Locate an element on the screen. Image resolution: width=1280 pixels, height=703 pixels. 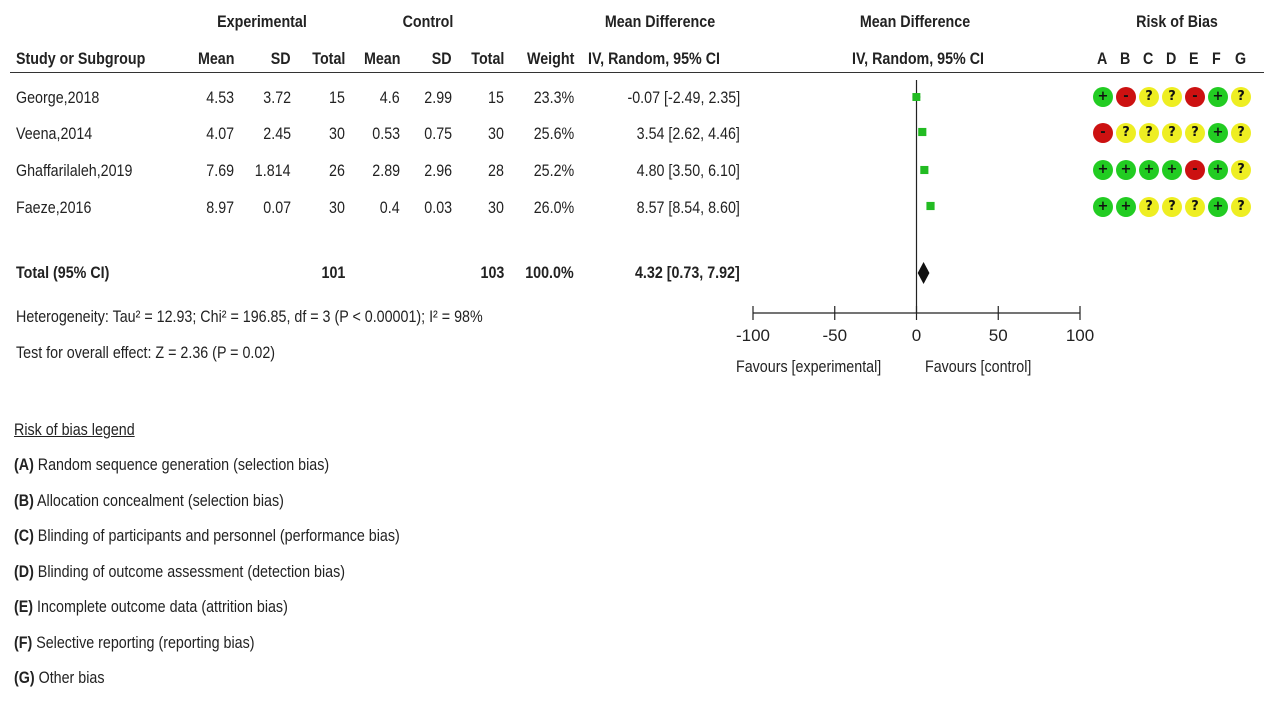
study-name: George,2018 is located at coordinates (58, 97).